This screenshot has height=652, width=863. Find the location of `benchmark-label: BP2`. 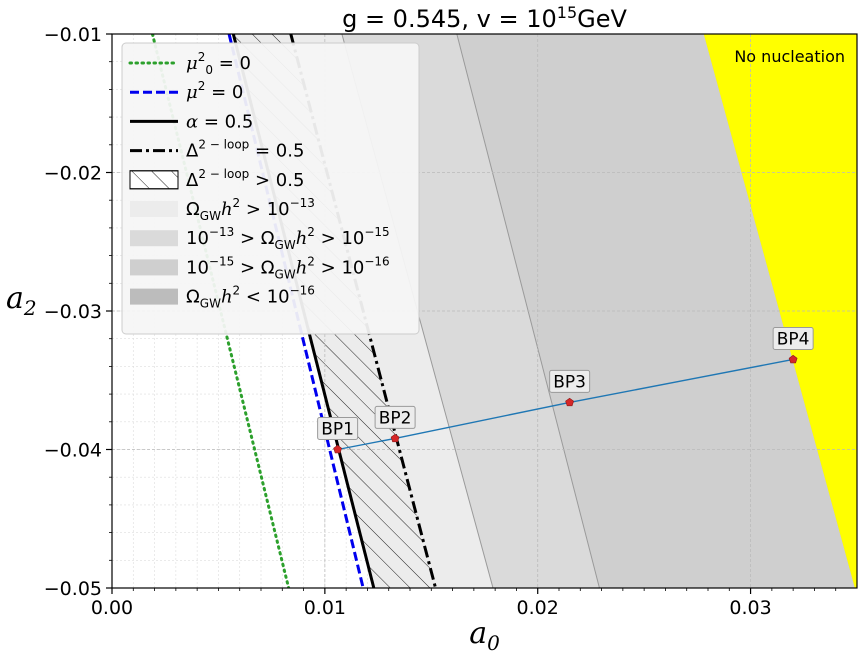

benchmark-label: BP2 is located at coordinates (395, 418).